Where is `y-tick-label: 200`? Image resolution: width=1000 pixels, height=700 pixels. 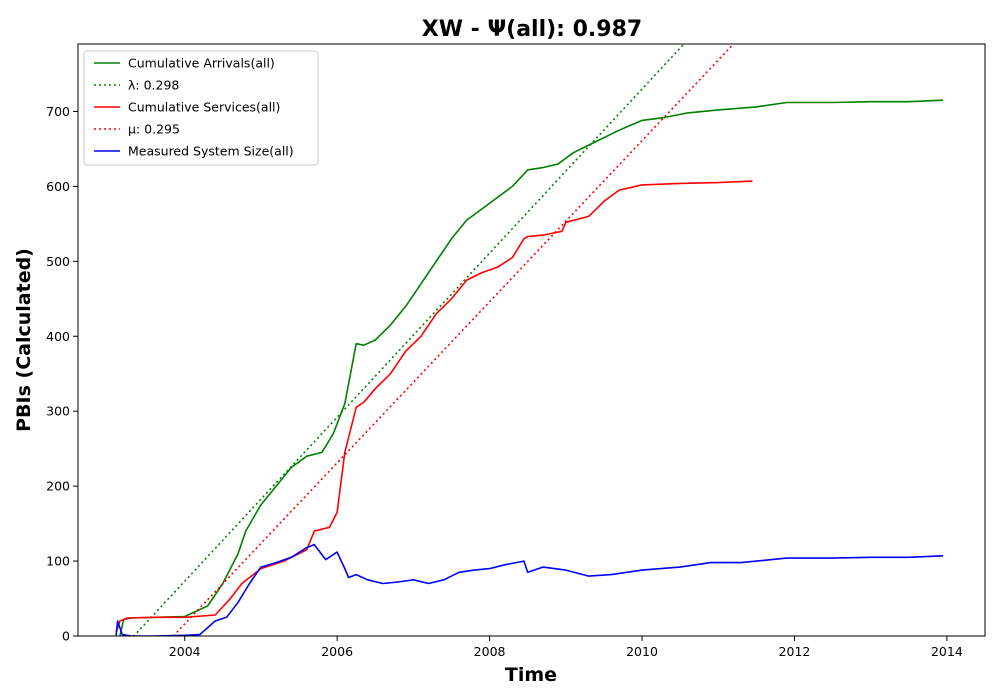
y-tick-label: 200 is located at coordinates (58, 486).